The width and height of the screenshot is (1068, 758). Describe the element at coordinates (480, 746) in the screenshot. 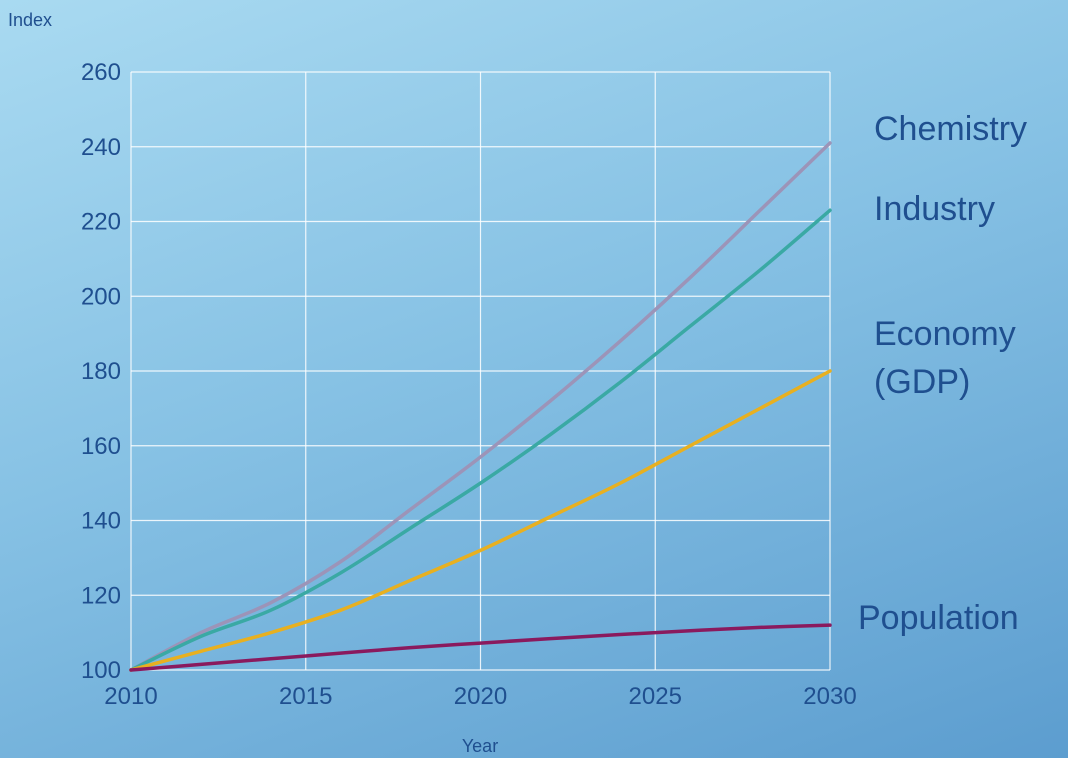

I see `x-axis-title: Year` at that location.